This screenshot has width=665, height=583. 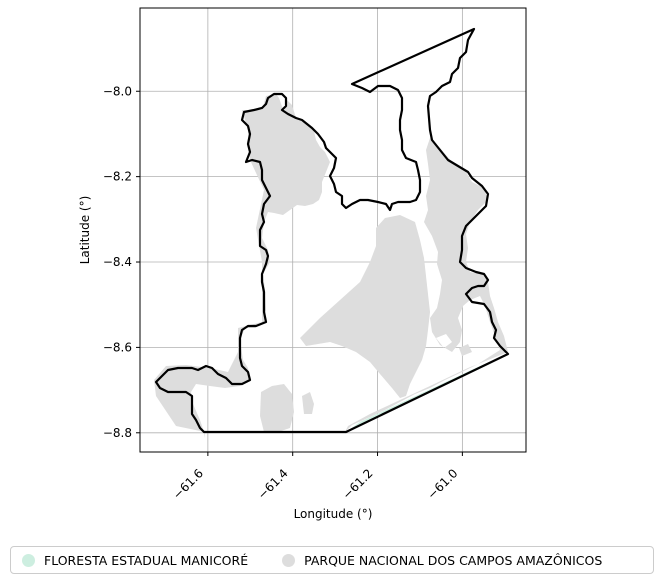 I want to click on y-tick-label-3: −8.6, so click(x=117, y=347).